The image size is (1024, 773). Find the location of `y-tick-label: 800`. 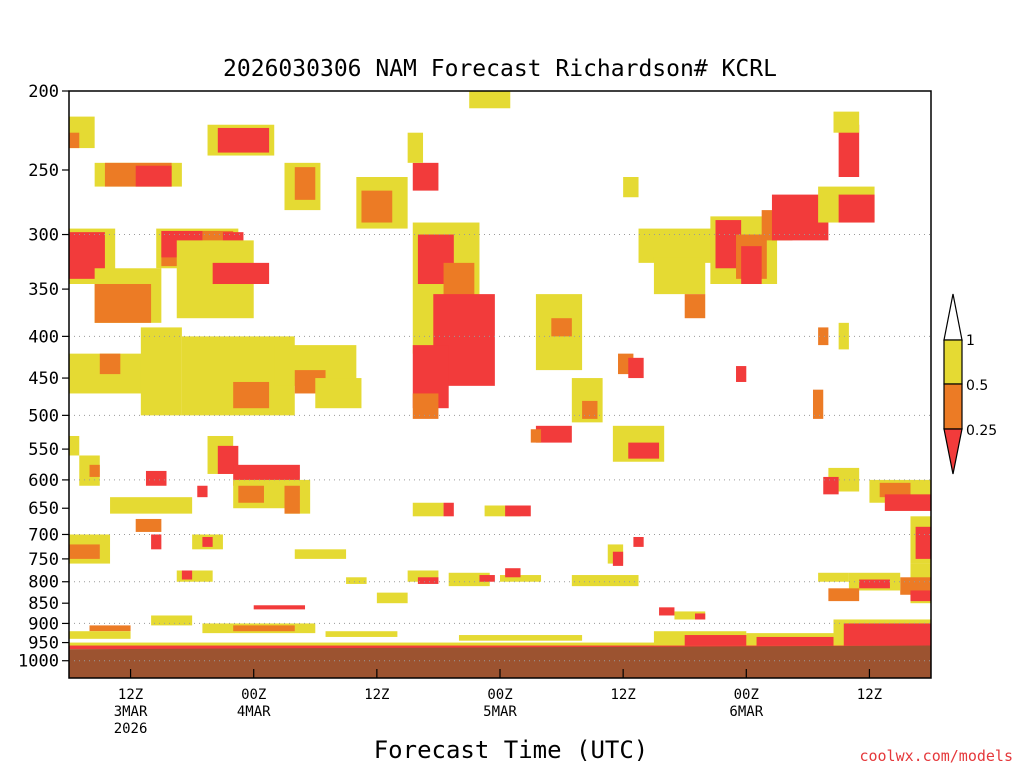

y-tick-label: 800 is located at coordinates (43, 583).